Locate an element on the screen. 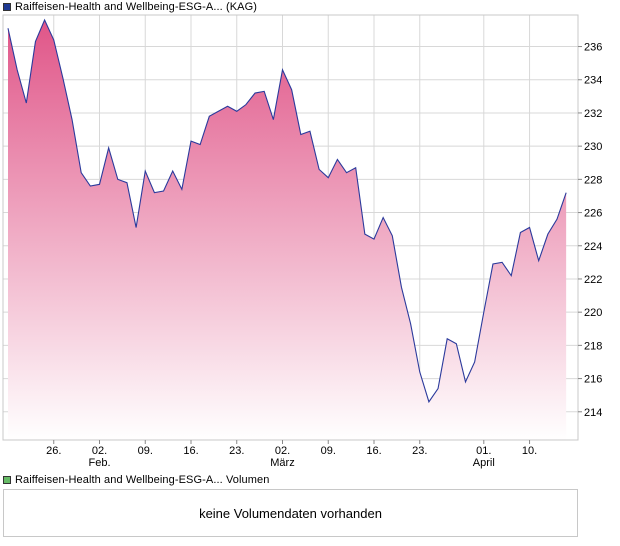 The image size is (620, 546). x-tick-label: 01. is located at coordinates (483, 451).